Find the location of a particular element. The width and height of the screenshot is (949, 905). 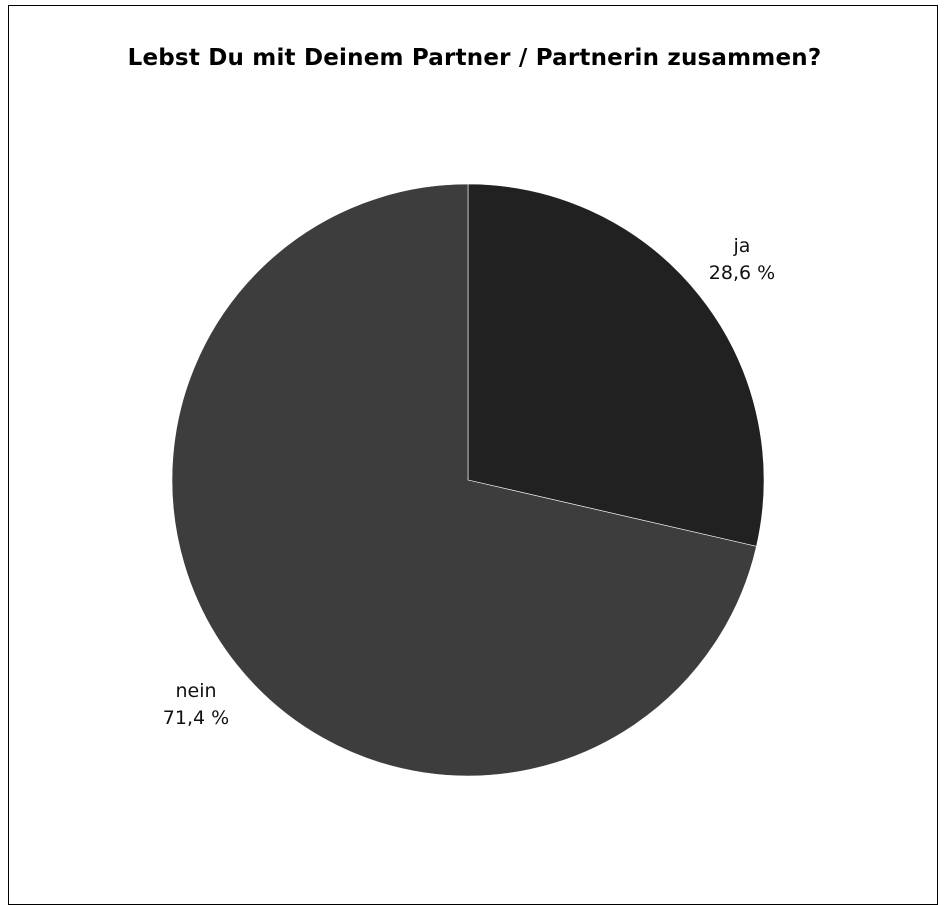

pie-slice-ja is located at coordinates (616, 365).